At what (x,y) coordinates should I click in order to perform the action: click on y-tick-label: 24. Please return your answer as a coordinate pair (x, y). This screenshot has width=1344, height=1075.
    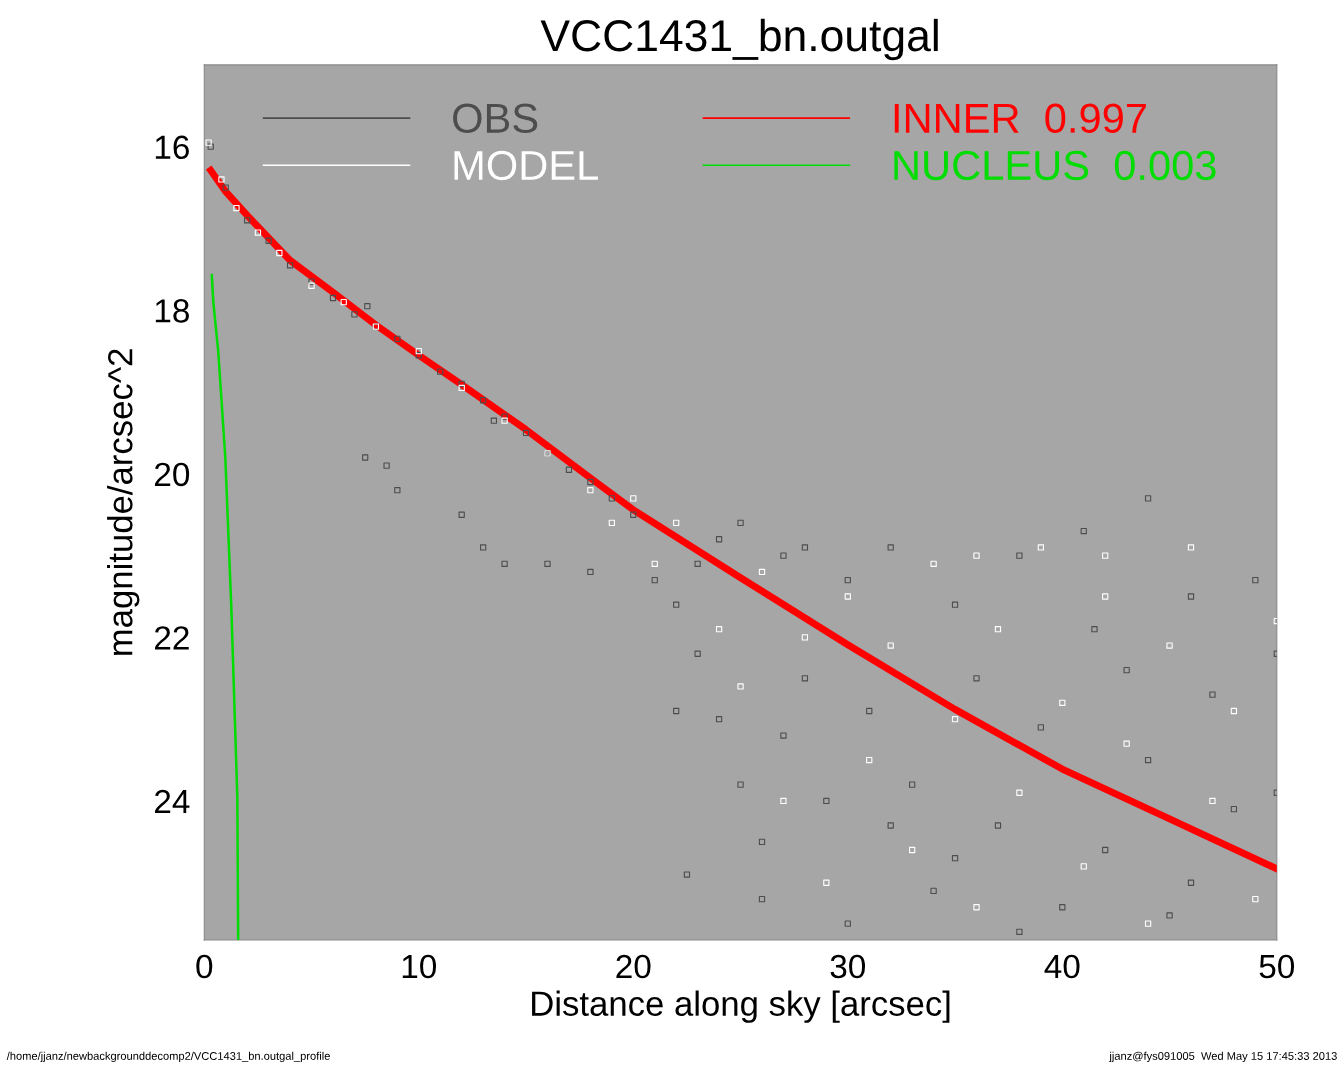
    Looking at the image, I should click on (172, 801).